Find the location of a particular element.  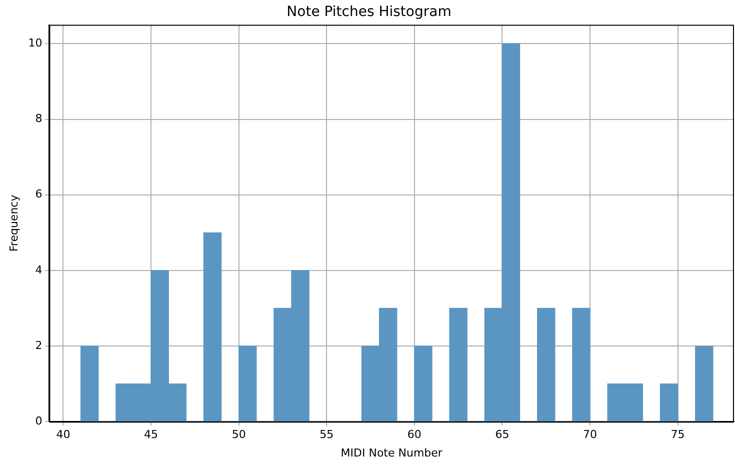

x-tick-label: 50 is located at coordinates (239, 435).